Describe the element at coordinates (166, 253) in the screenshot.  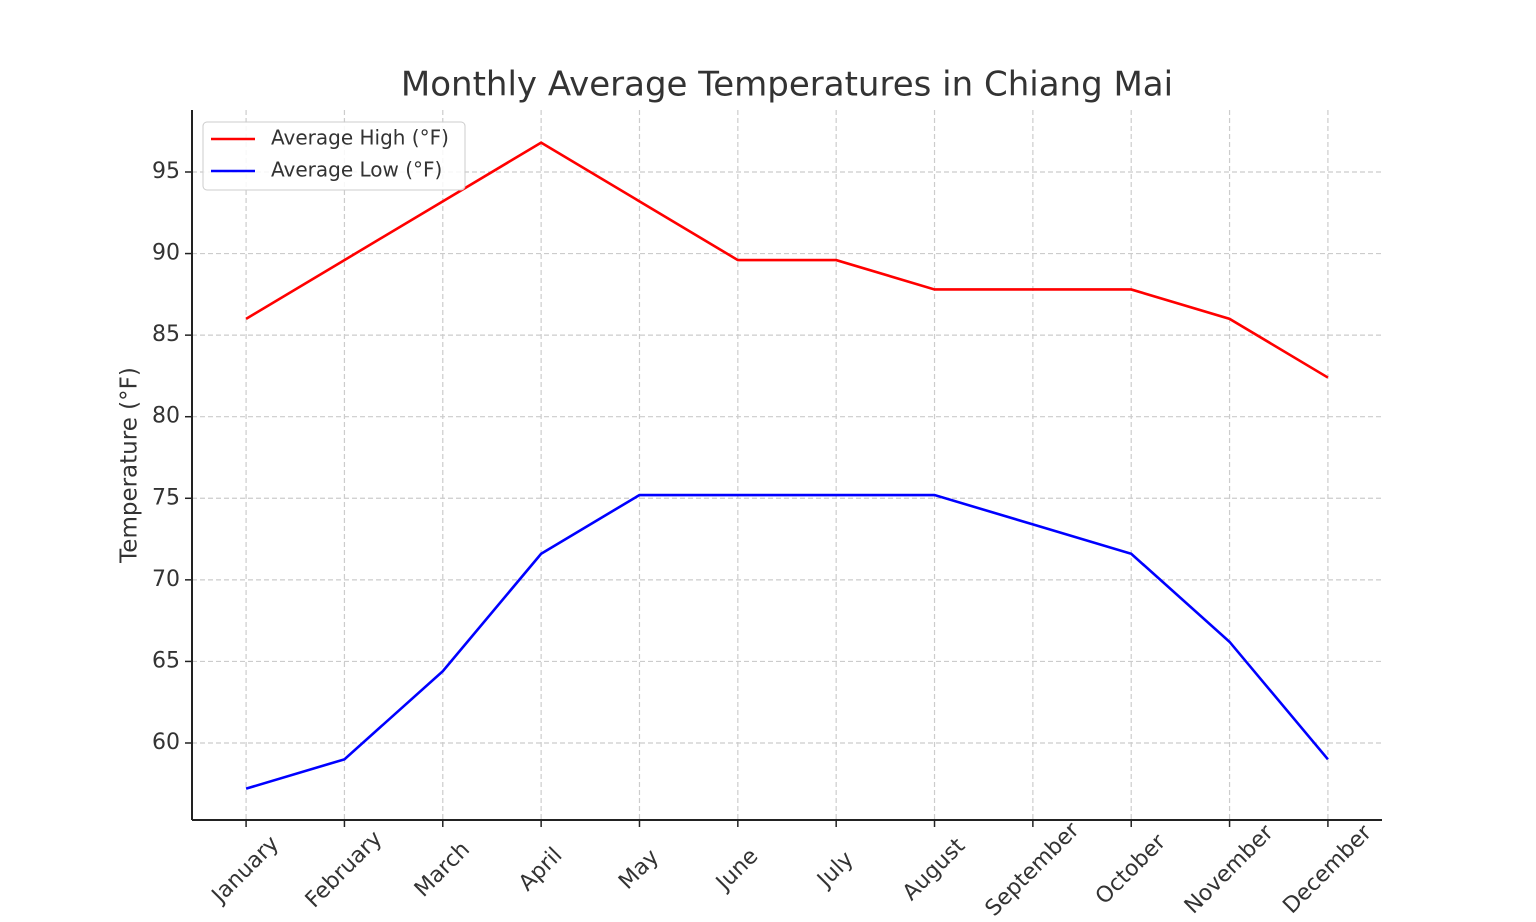
I see `y-tick-label: 90` at that location.